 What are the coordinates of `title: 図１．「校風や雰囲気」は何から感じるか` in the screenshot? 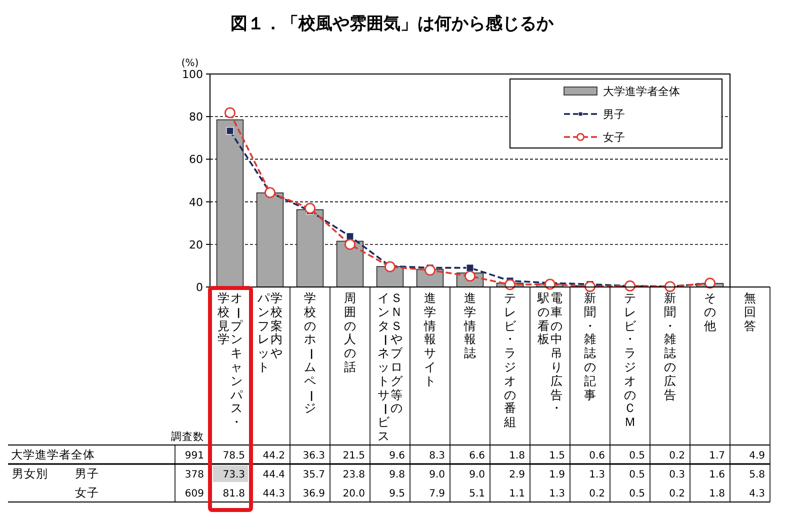 It's located at (392, 24).